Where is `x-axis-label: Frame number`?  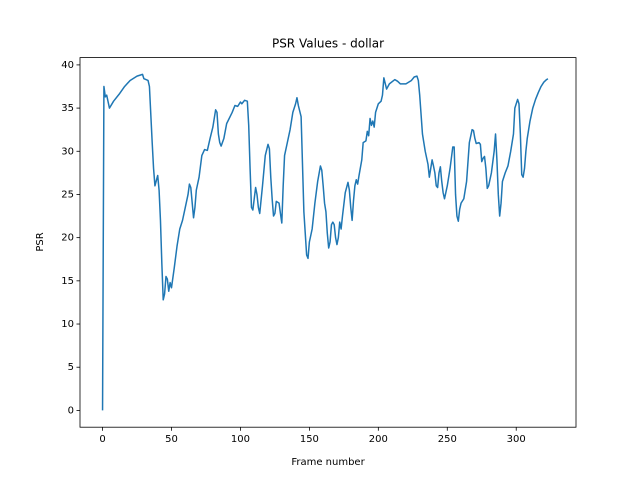 x-axis-label: Frame number is located at coordinates (328, 462).